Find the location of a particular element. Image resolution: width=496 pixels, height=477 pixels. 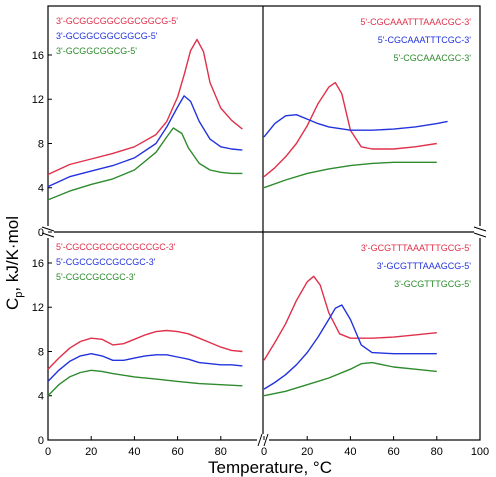

legend-entry-bottom-right-3: 3'-GCGTTTGCG-5' is located at coordinates (432, 284).